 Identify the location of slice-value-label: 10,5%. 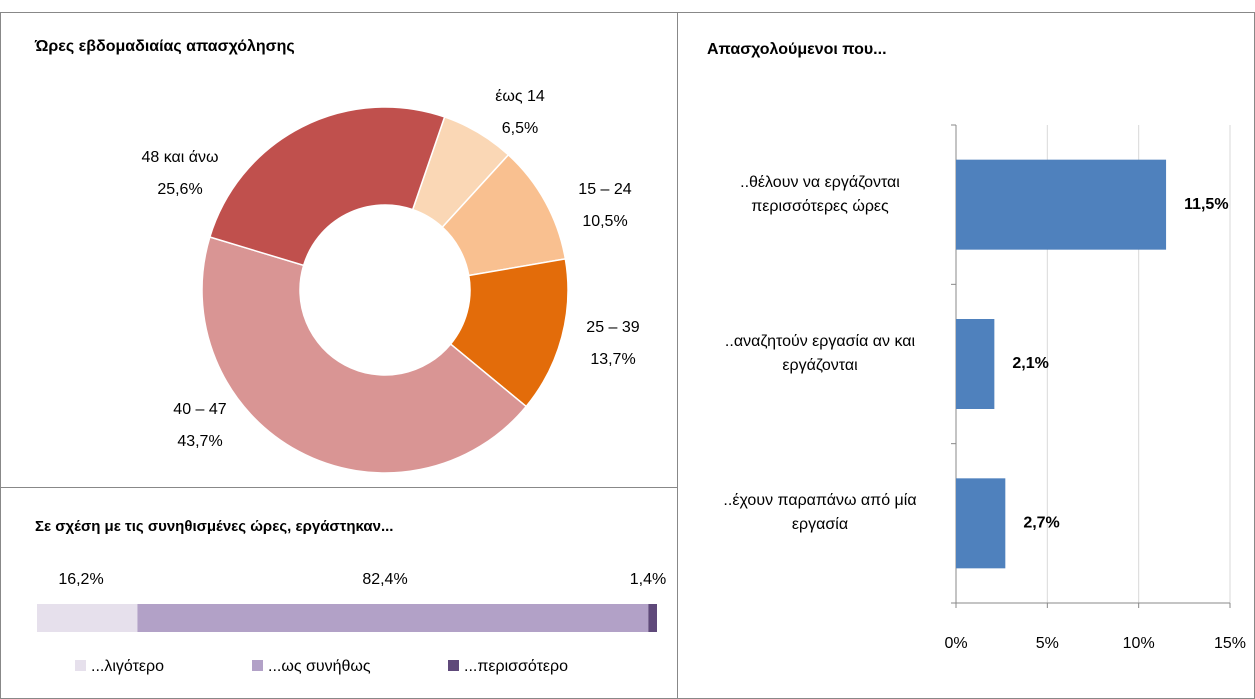
(604, 221).